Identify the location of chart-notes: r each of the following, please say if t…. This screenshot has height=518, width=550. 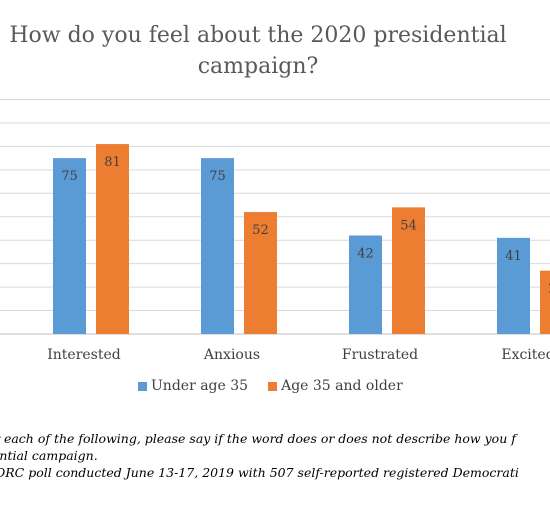
(275, 455).